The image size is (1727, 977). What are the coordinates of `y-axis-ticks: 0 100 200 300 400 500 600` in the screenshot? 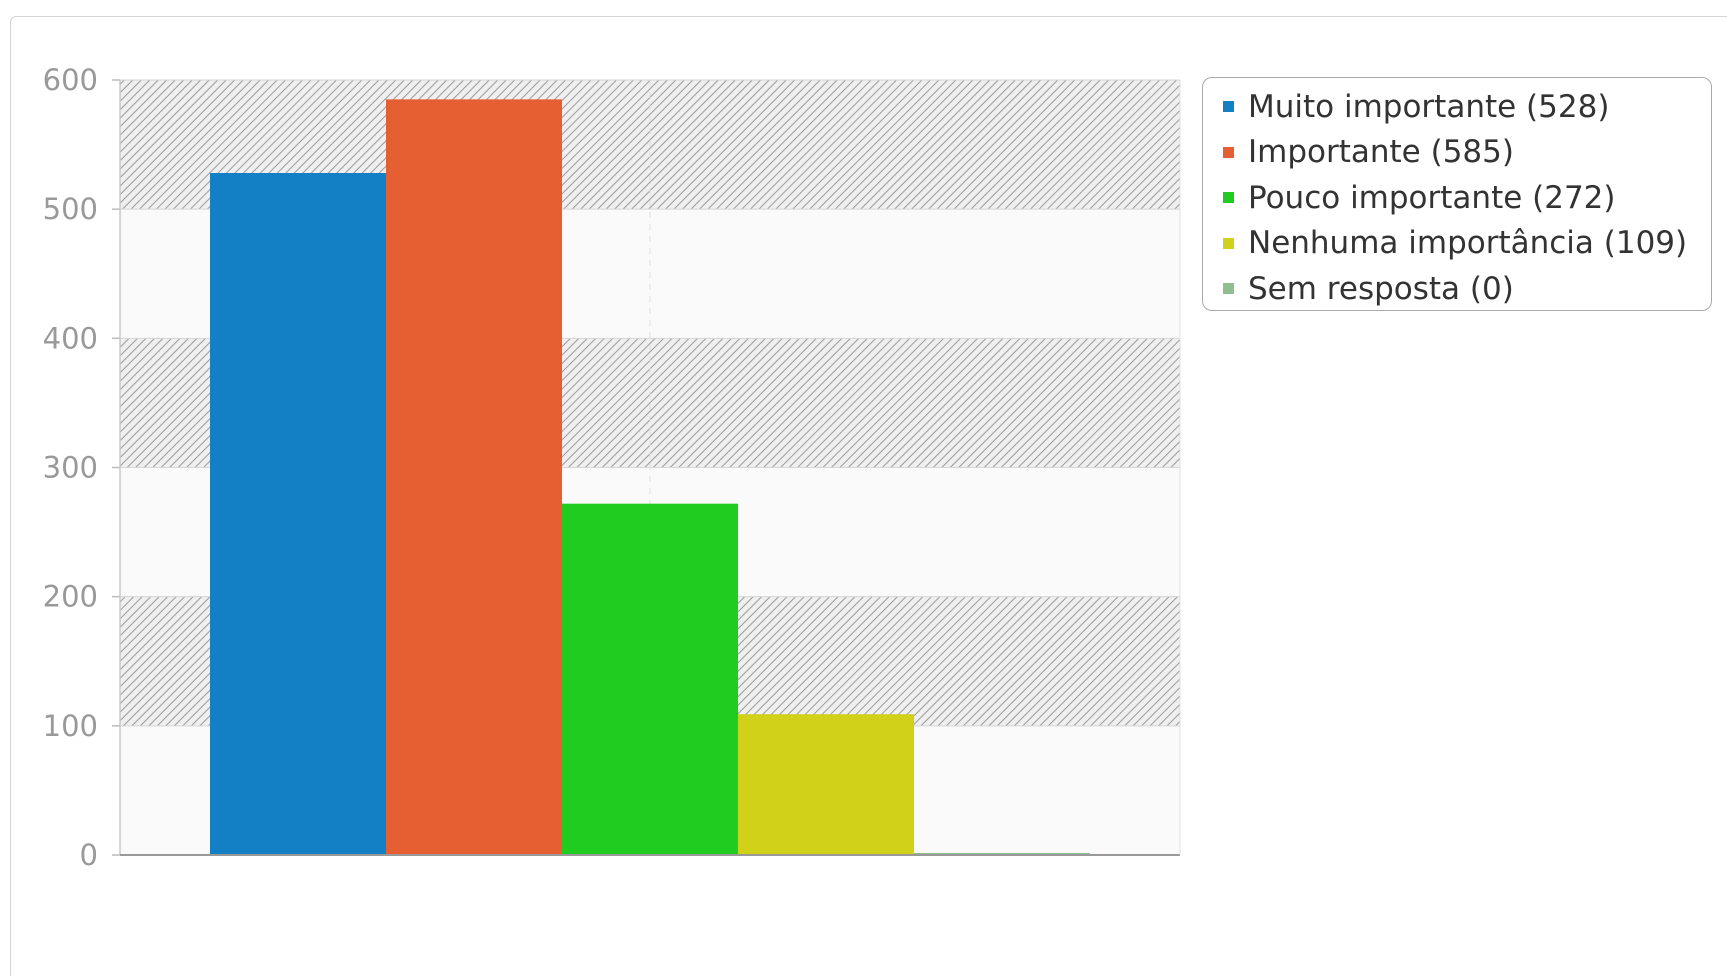 It's located at (81, 467).